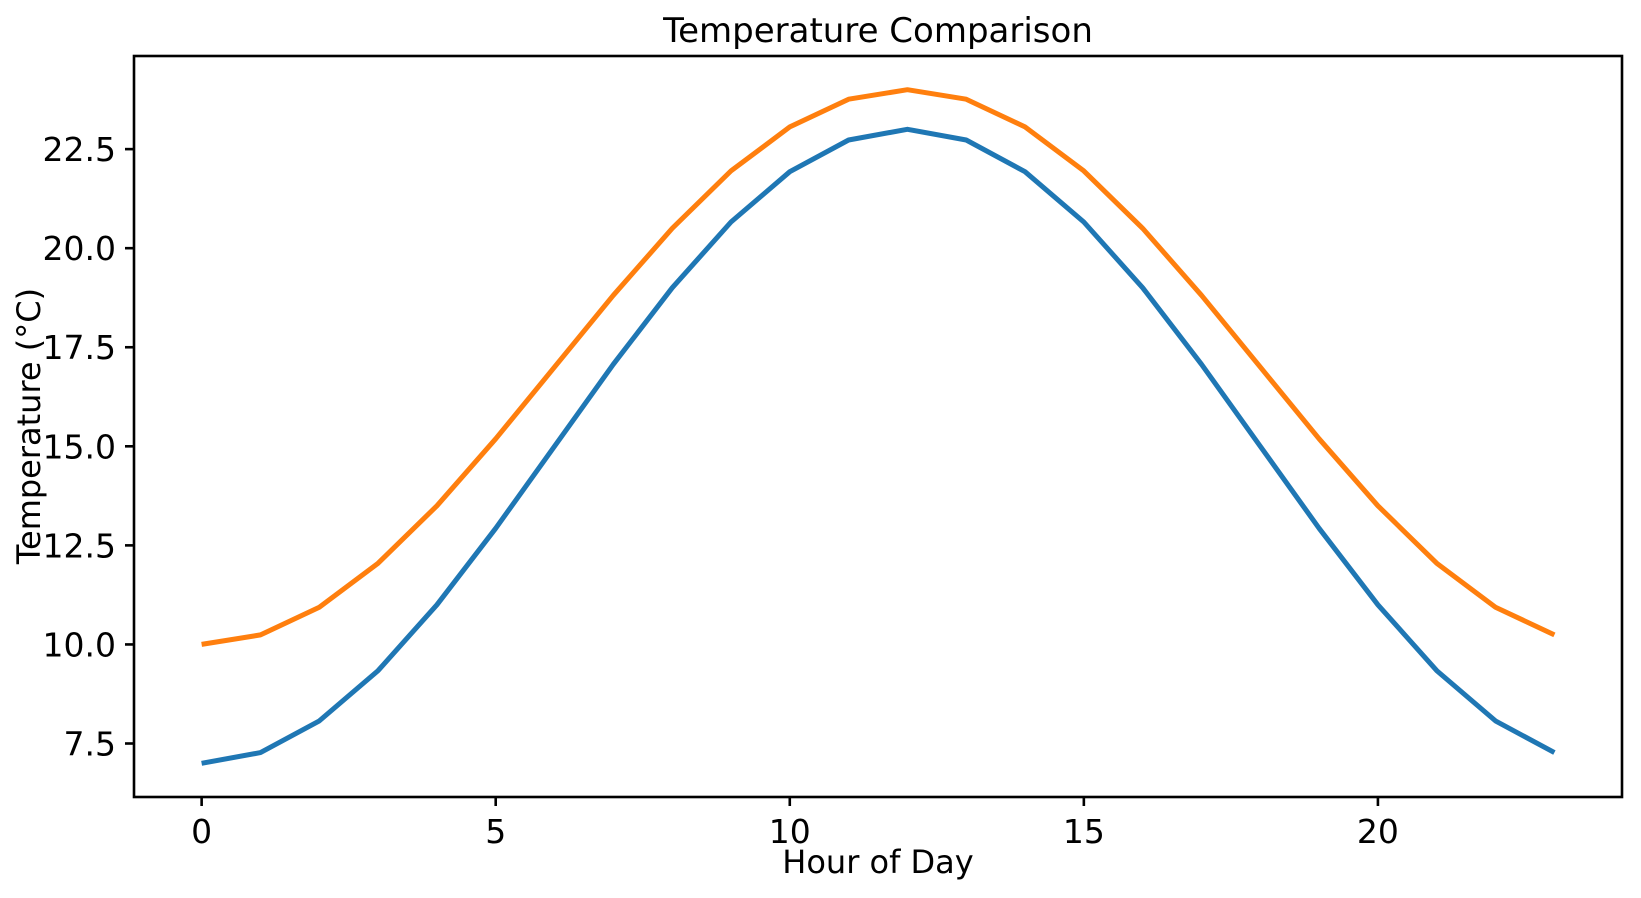 This screenshot has height=898, width=1641. I want to click on x-axis-ticks: 0 5 10 15 20, so click(795, 824).